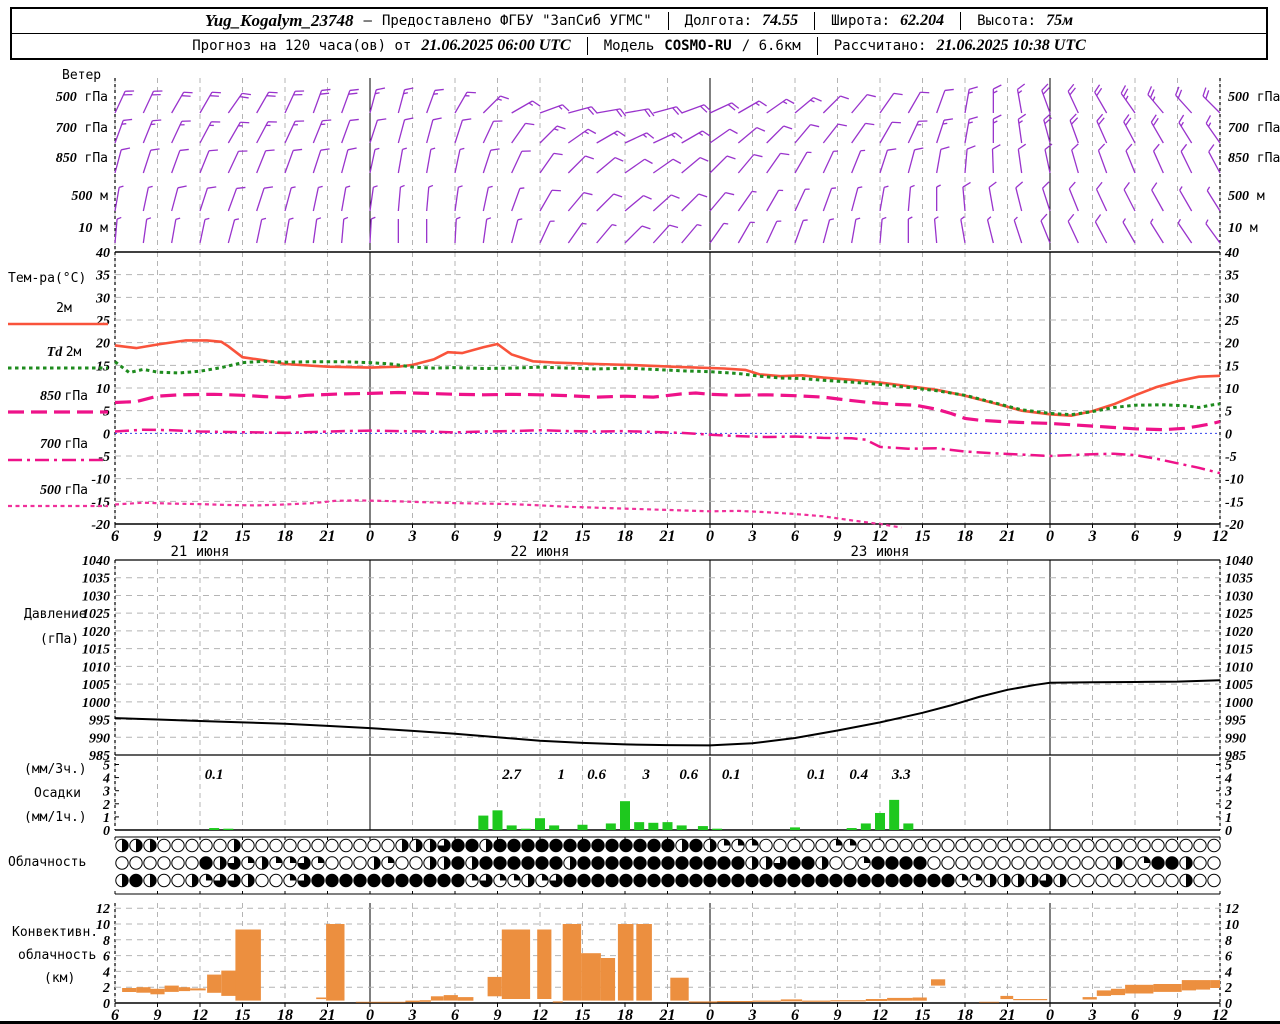  Describe the element at coordinates (47, 278) in the screenshot. I see `temp-panel-title: Тем-ра(°C)` at that location.